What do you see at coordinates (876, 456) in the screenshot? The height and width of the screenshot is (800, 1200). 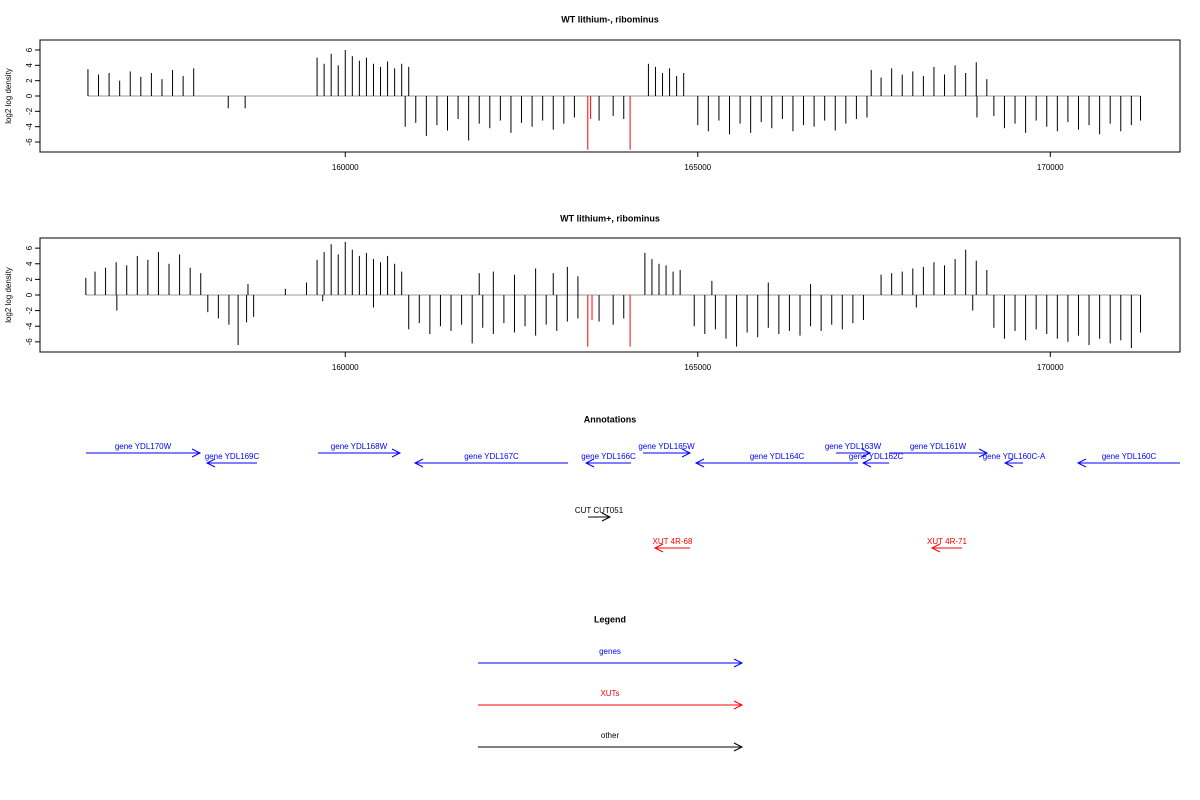 I see `feature-label: gene YDL162C` at bounding box center [876, 456].